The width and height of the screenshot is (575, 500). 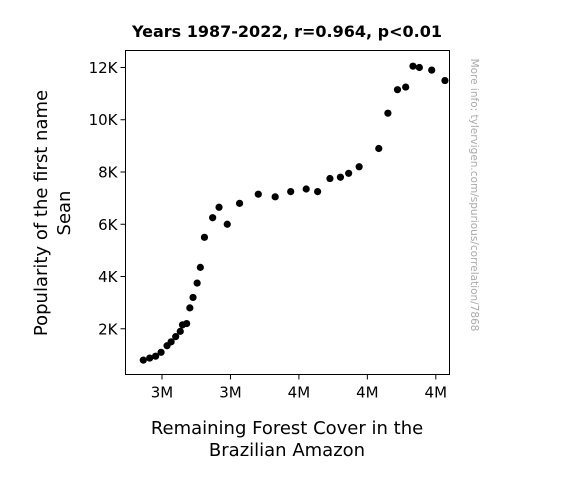 I want to click on x-axis: 3M 3M 4M 4M 4M, so click(x=299, y=388).